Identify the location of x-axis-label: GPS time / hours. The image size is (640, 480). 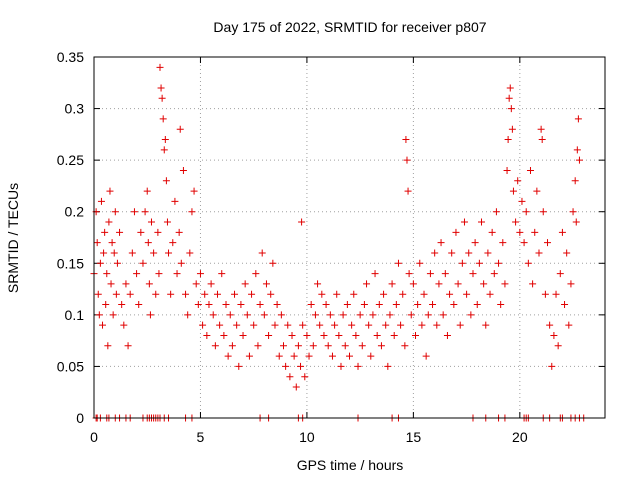
(350, 465).